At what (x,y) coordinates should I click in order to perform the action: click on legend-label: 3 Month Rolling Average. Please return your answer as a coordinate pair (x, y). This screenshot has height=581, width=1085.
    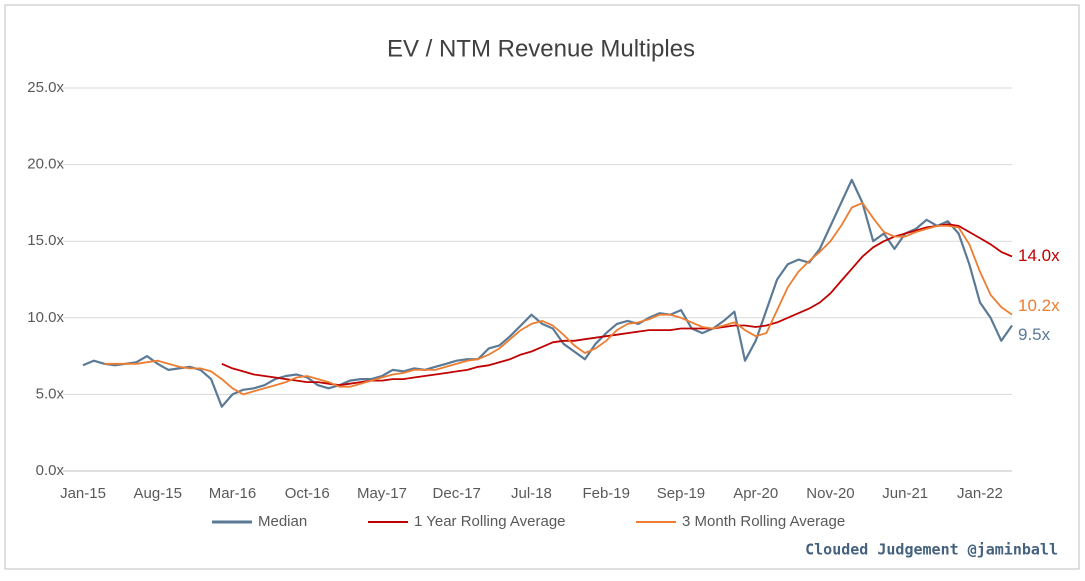
    Looking at the image, I should click on (763, 521).